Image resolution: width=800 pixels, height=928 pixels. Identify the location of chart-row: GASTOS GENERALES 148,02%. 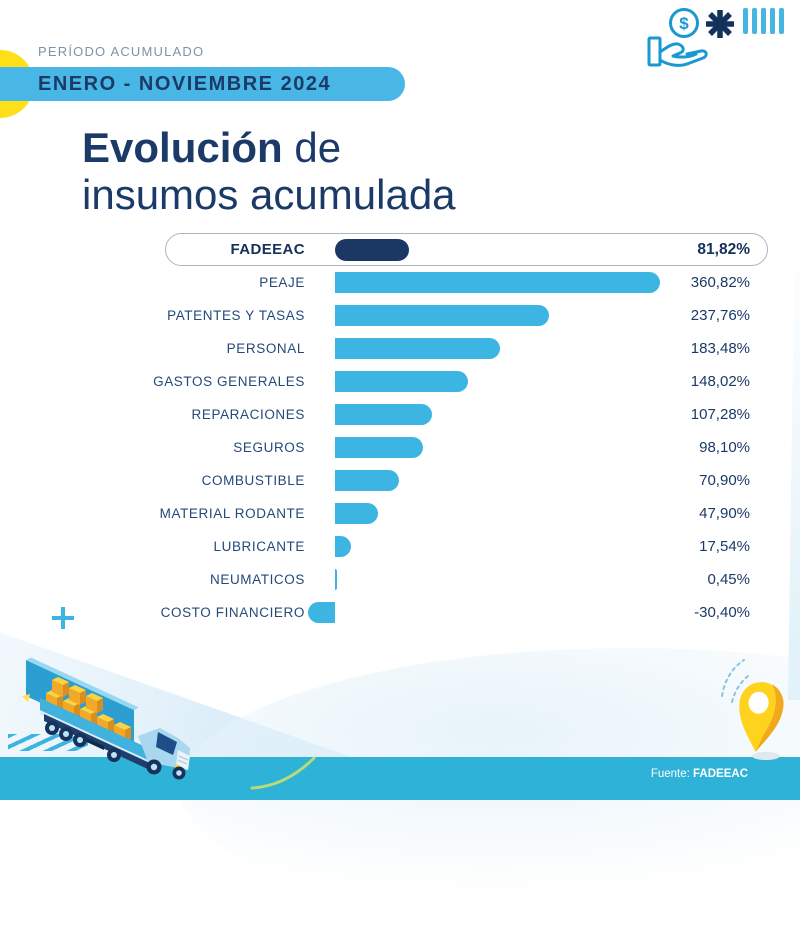
(400, 381).